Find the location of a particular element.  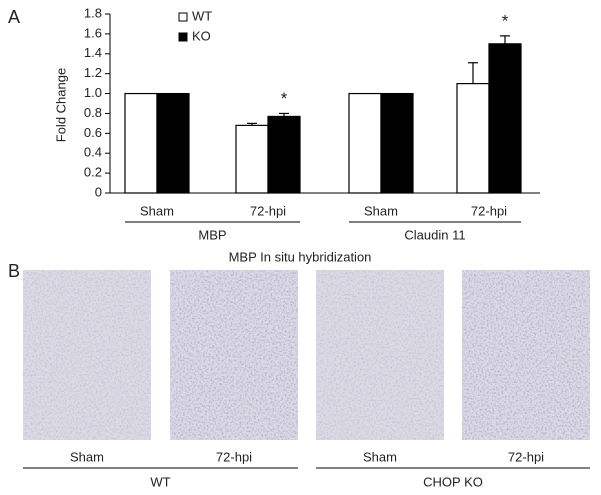

y-tick-label: 1.2 is located at coordinates (93, 72).